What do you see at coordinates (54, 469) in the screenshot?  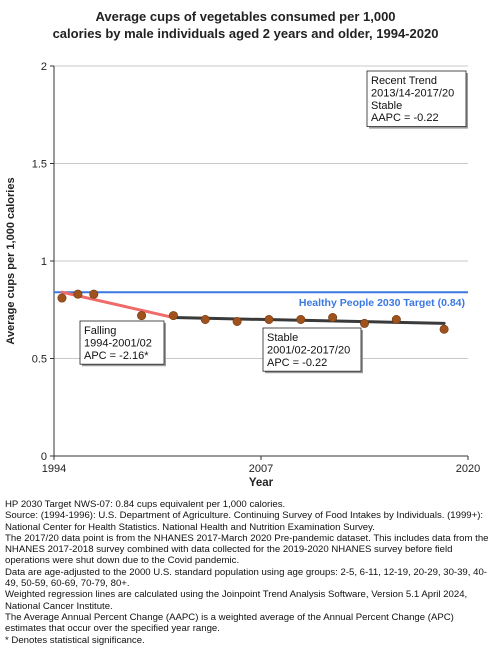 I see `x-tick-label: 1994` at bounding box center [54, 469].